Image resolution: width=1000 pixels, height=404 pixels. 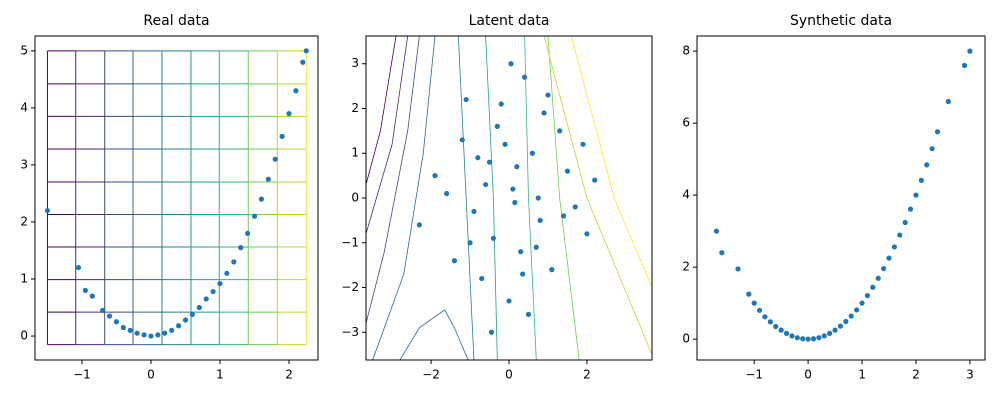 What do you see at coordinates (350, 287) in the screenshot?
I see `y-tick-label: −2` at bounding box center [350, 287].